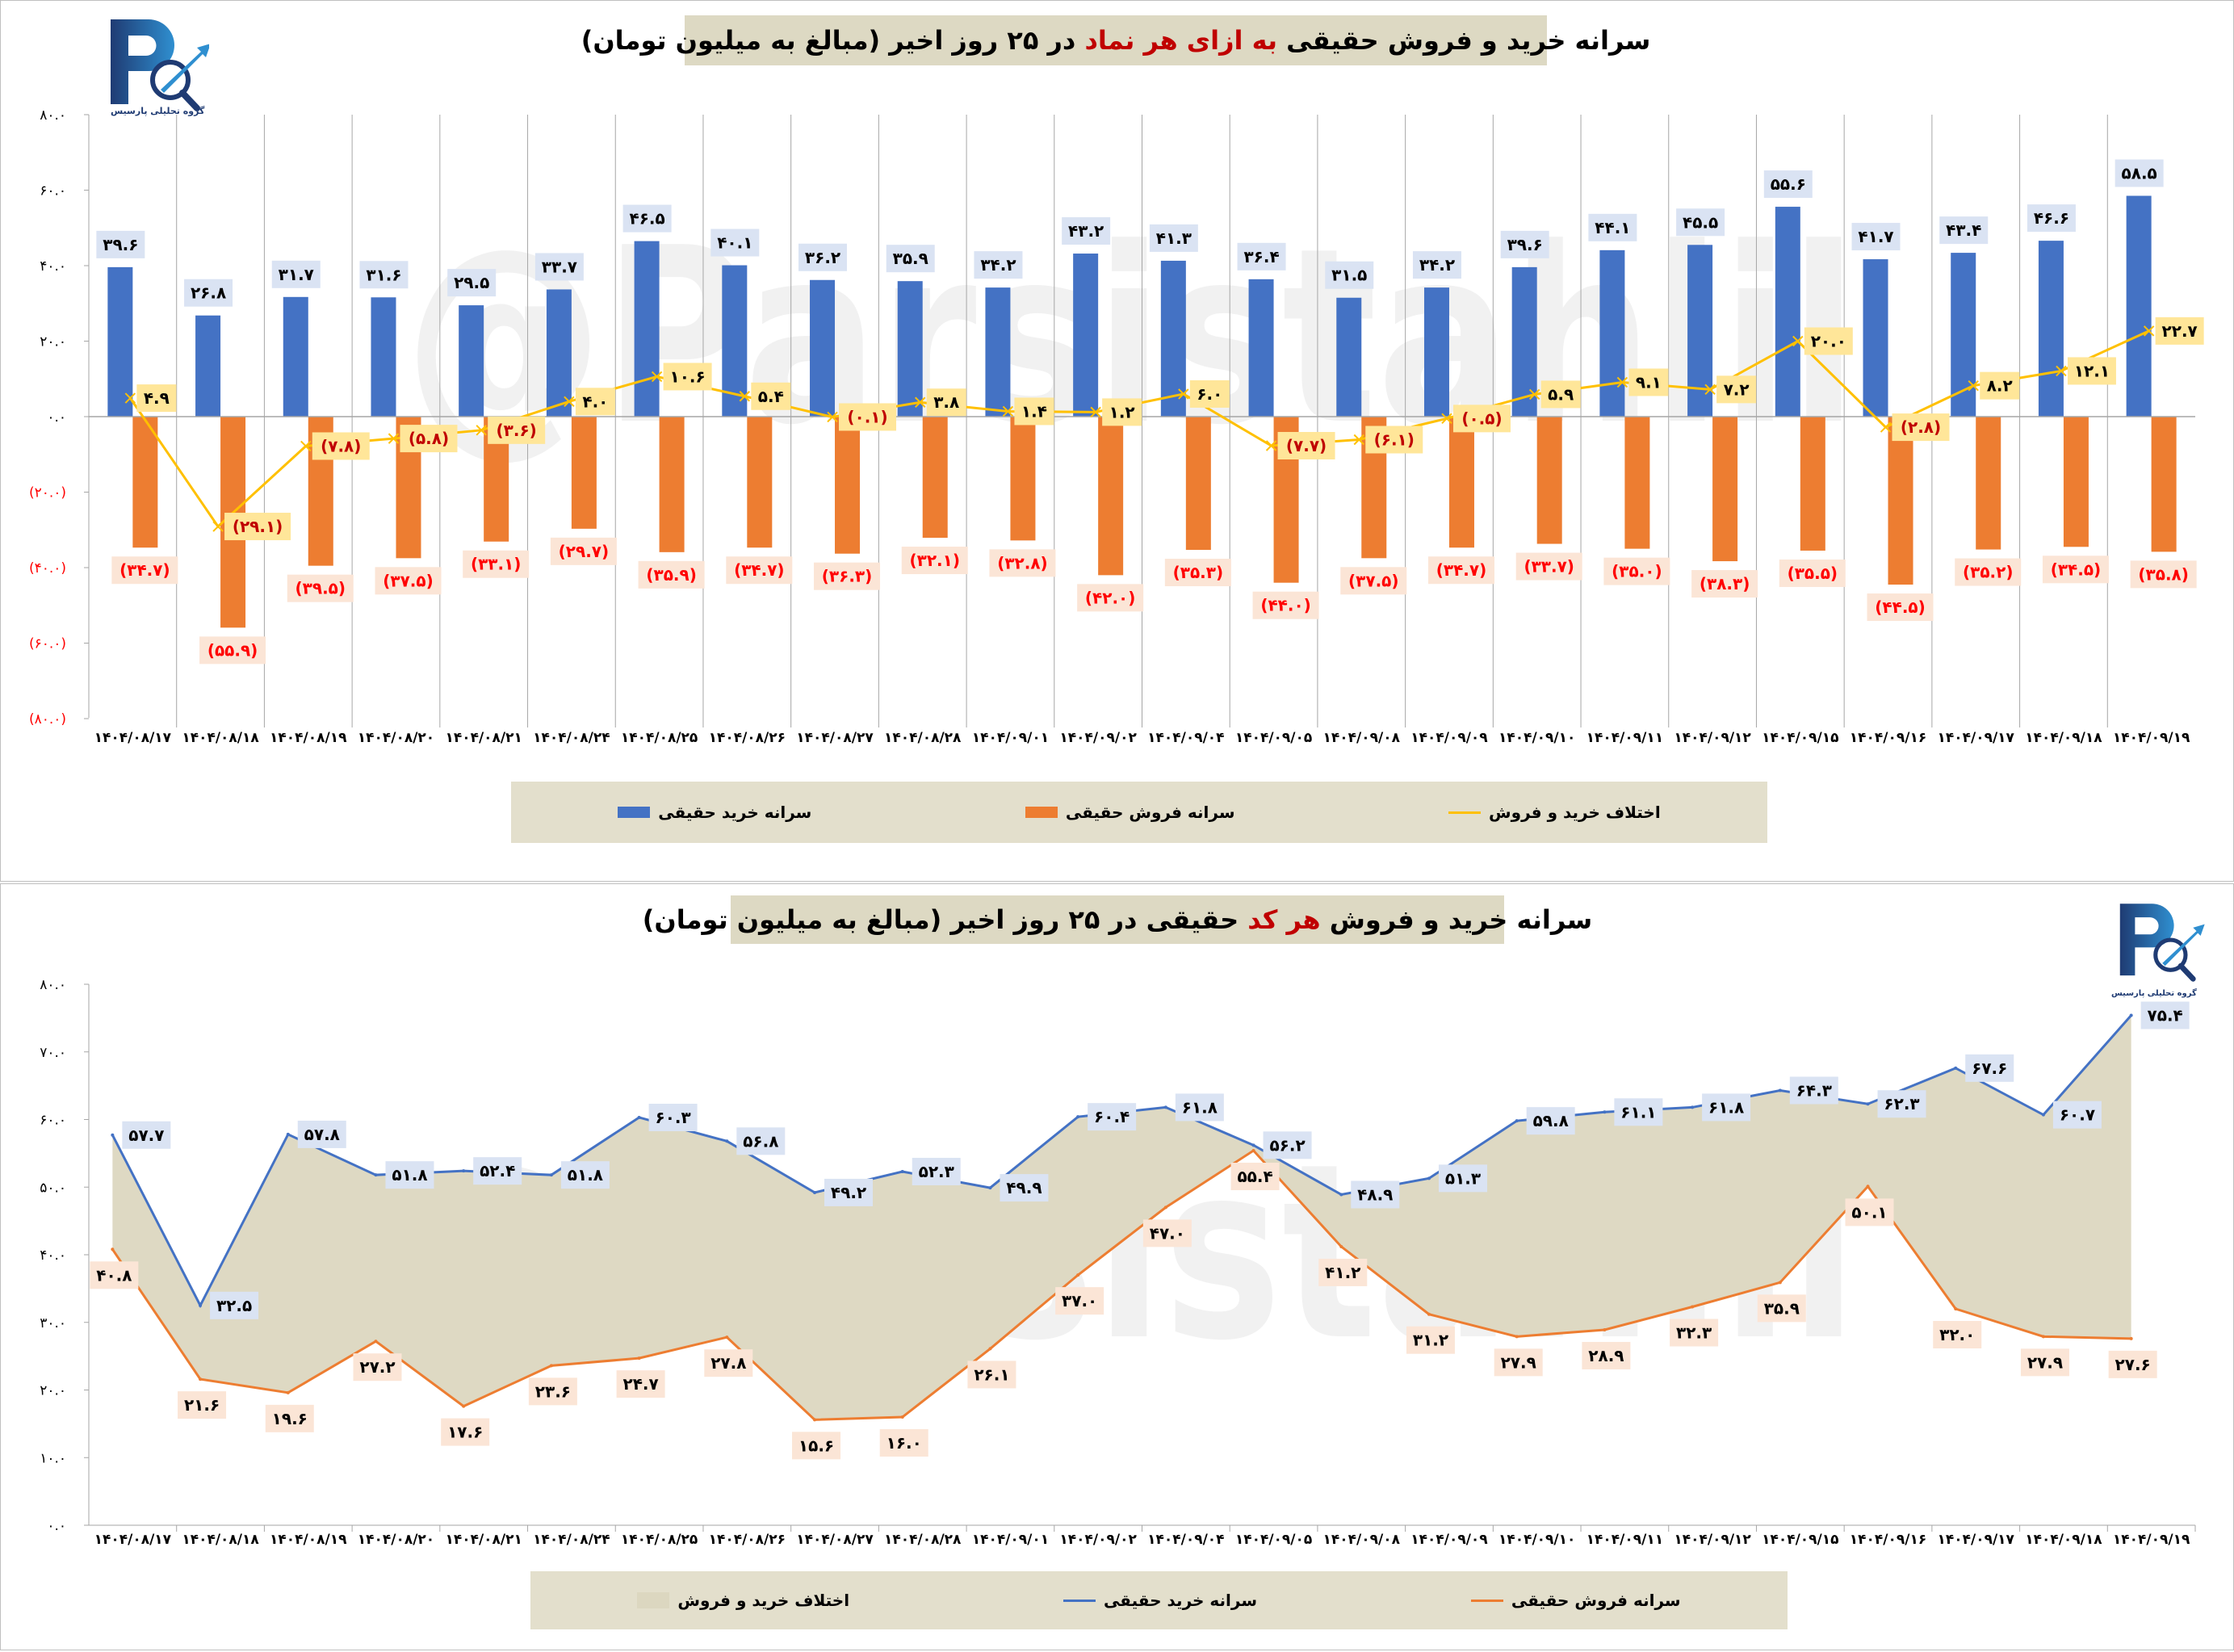  What do you see at coordinates (2000, 386) in the screenshot?
I see `diff-data-label: ۸.۲` at bounding box center [2000, 386].